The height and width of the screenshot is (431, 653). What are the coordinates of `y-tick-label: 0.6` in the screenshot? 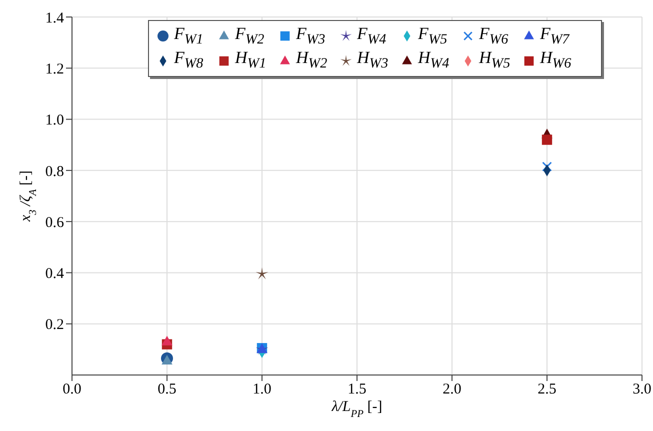 It's located at (54, 222).